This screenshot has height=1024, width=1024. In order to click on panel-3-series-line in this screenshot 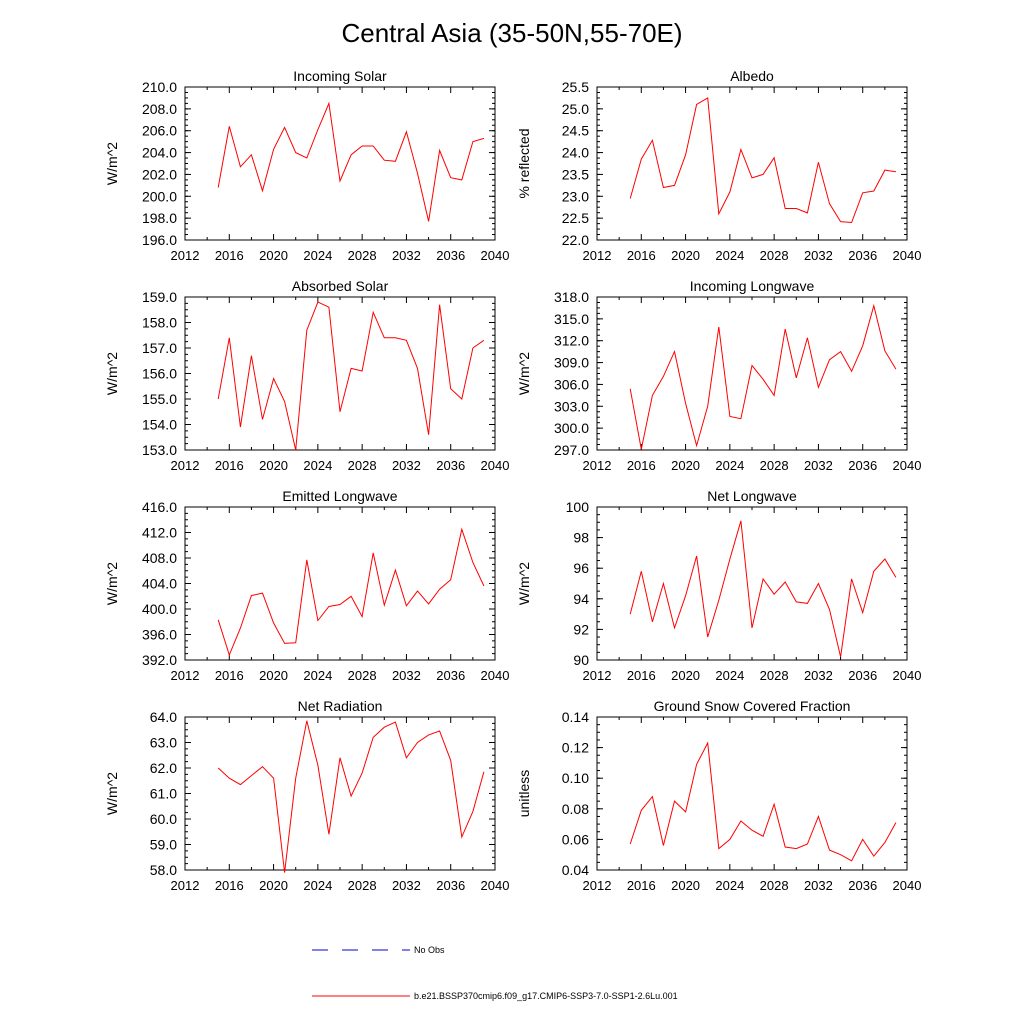, I will do `click(351, 376)`.